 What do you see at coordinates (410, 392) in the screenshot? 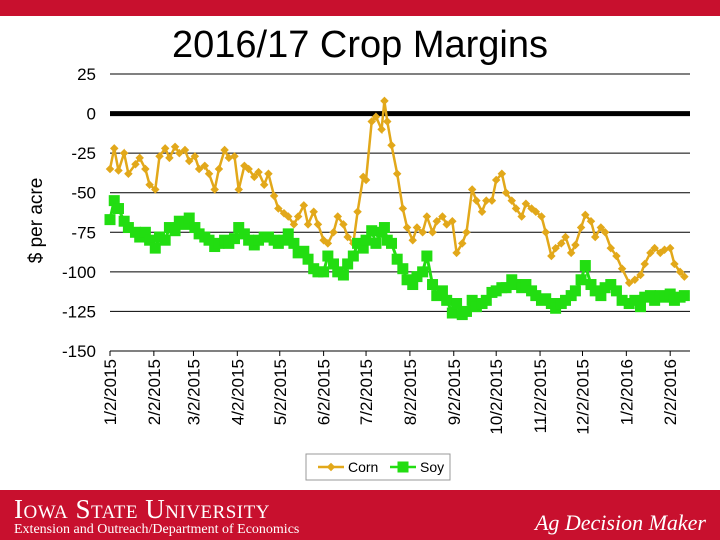
I see `x-tick-label: 8/2/2015` at bounding box center [410, 392].